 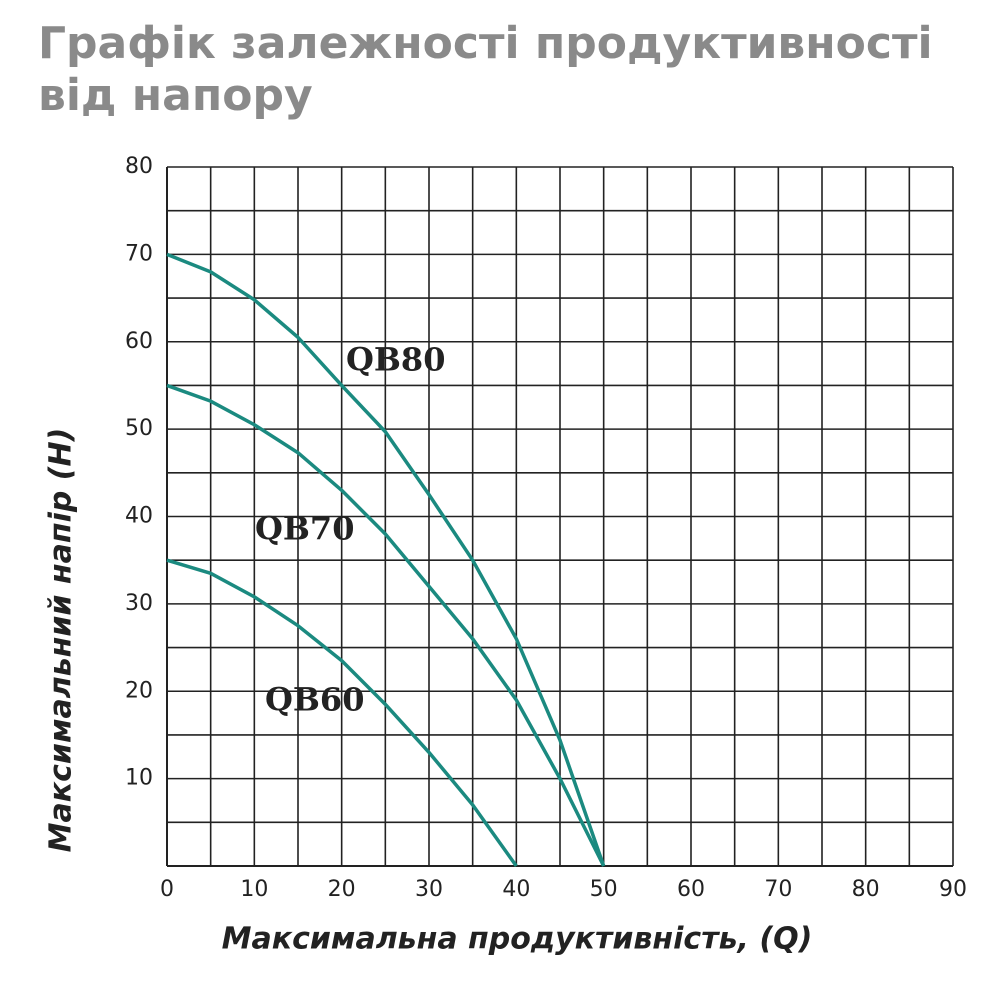 I want to click on x-tick-label: 40, so click(x=516, y=889).